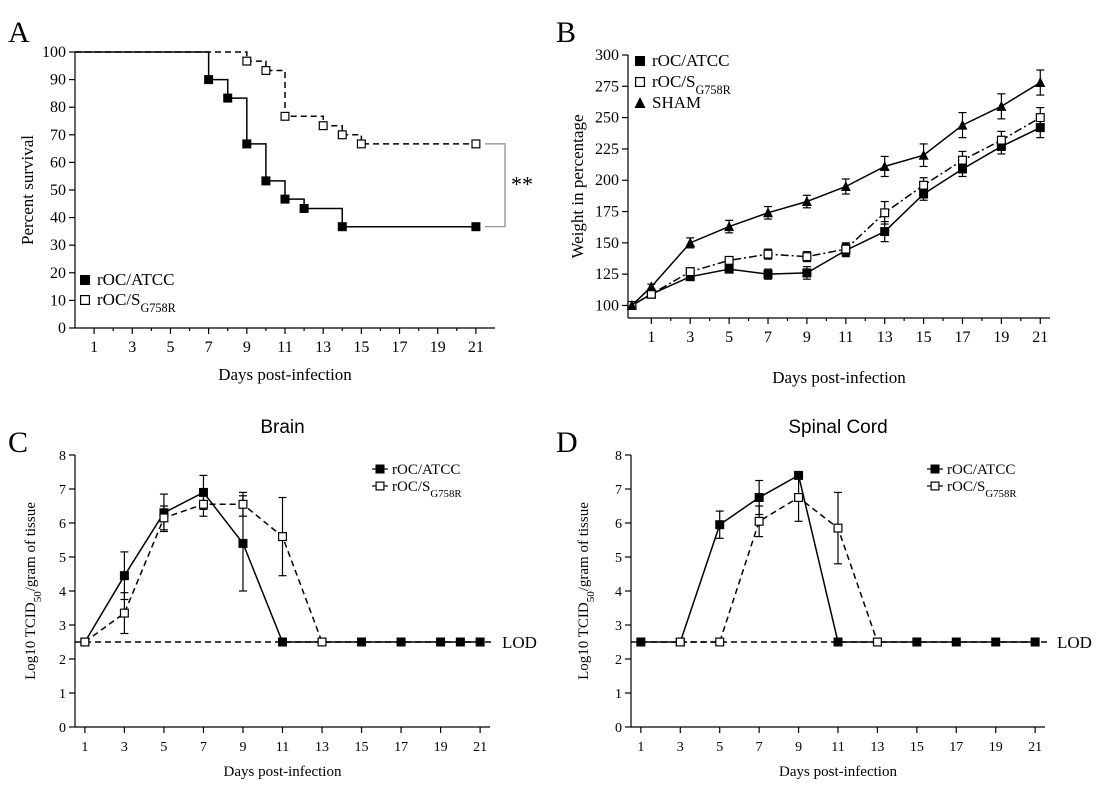 This screenshot has width=1105, height=800. What do you see at coordinates (618, 456) in the screenshot?
I see `y-tick-label: 8` at bounding box center [618, 456].